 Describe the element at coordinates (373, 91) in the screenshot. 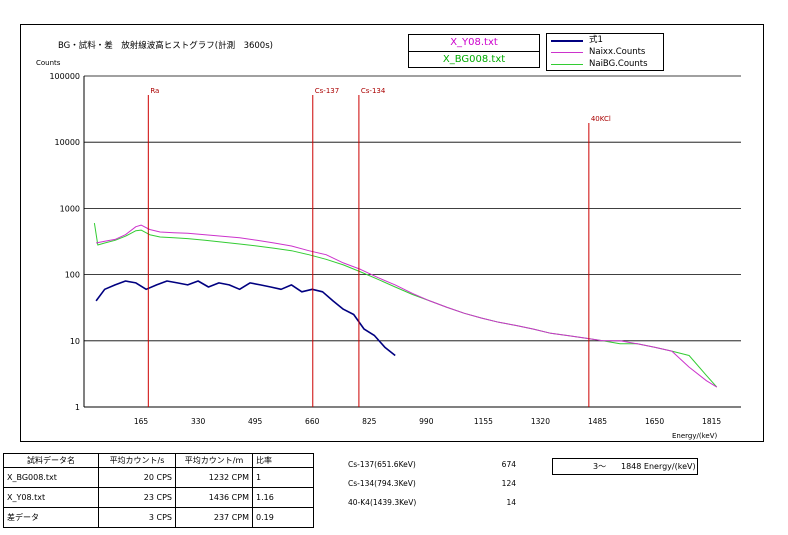

I see `marker-label: Cs-134` at that location.